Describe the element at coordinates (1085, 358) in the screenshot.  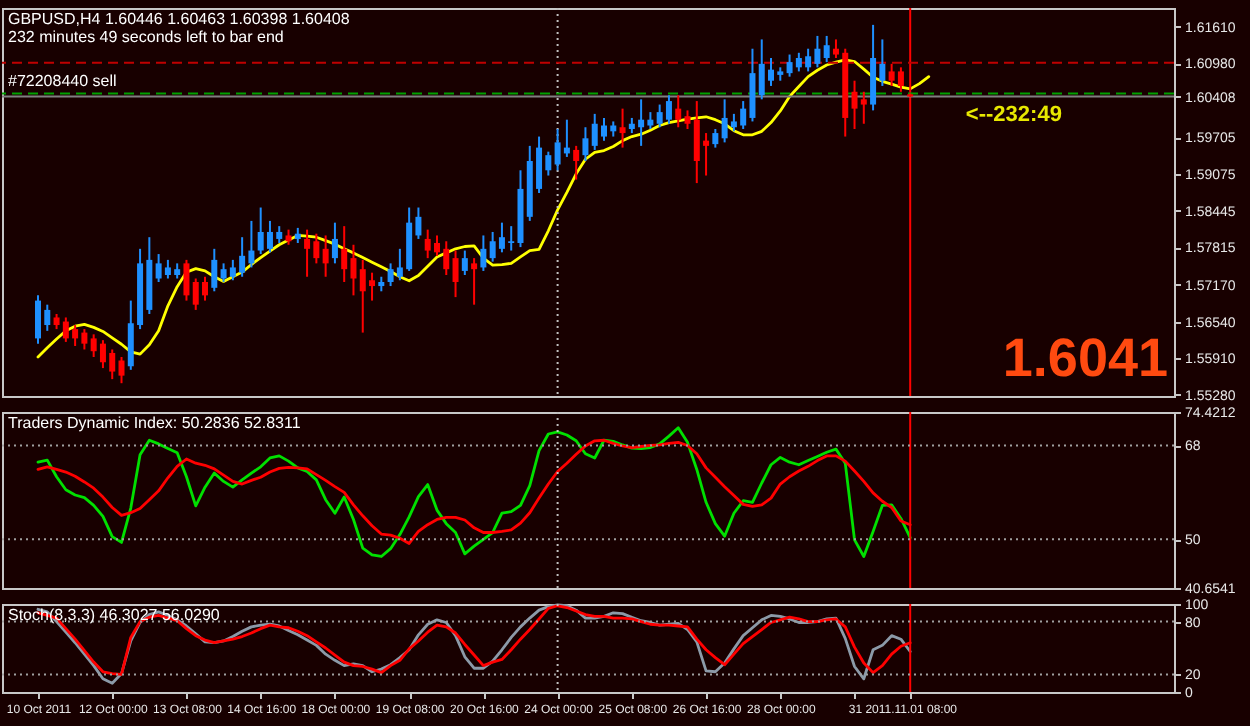
I see `annotation: 1.6041` at that location.